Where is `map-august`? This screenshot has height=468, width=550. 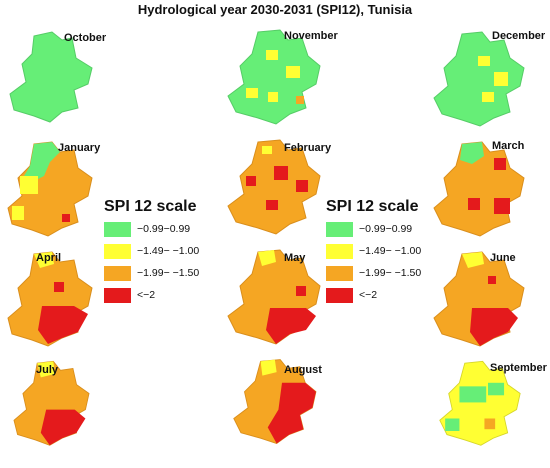 map-august is located at coordinates (282, 412).